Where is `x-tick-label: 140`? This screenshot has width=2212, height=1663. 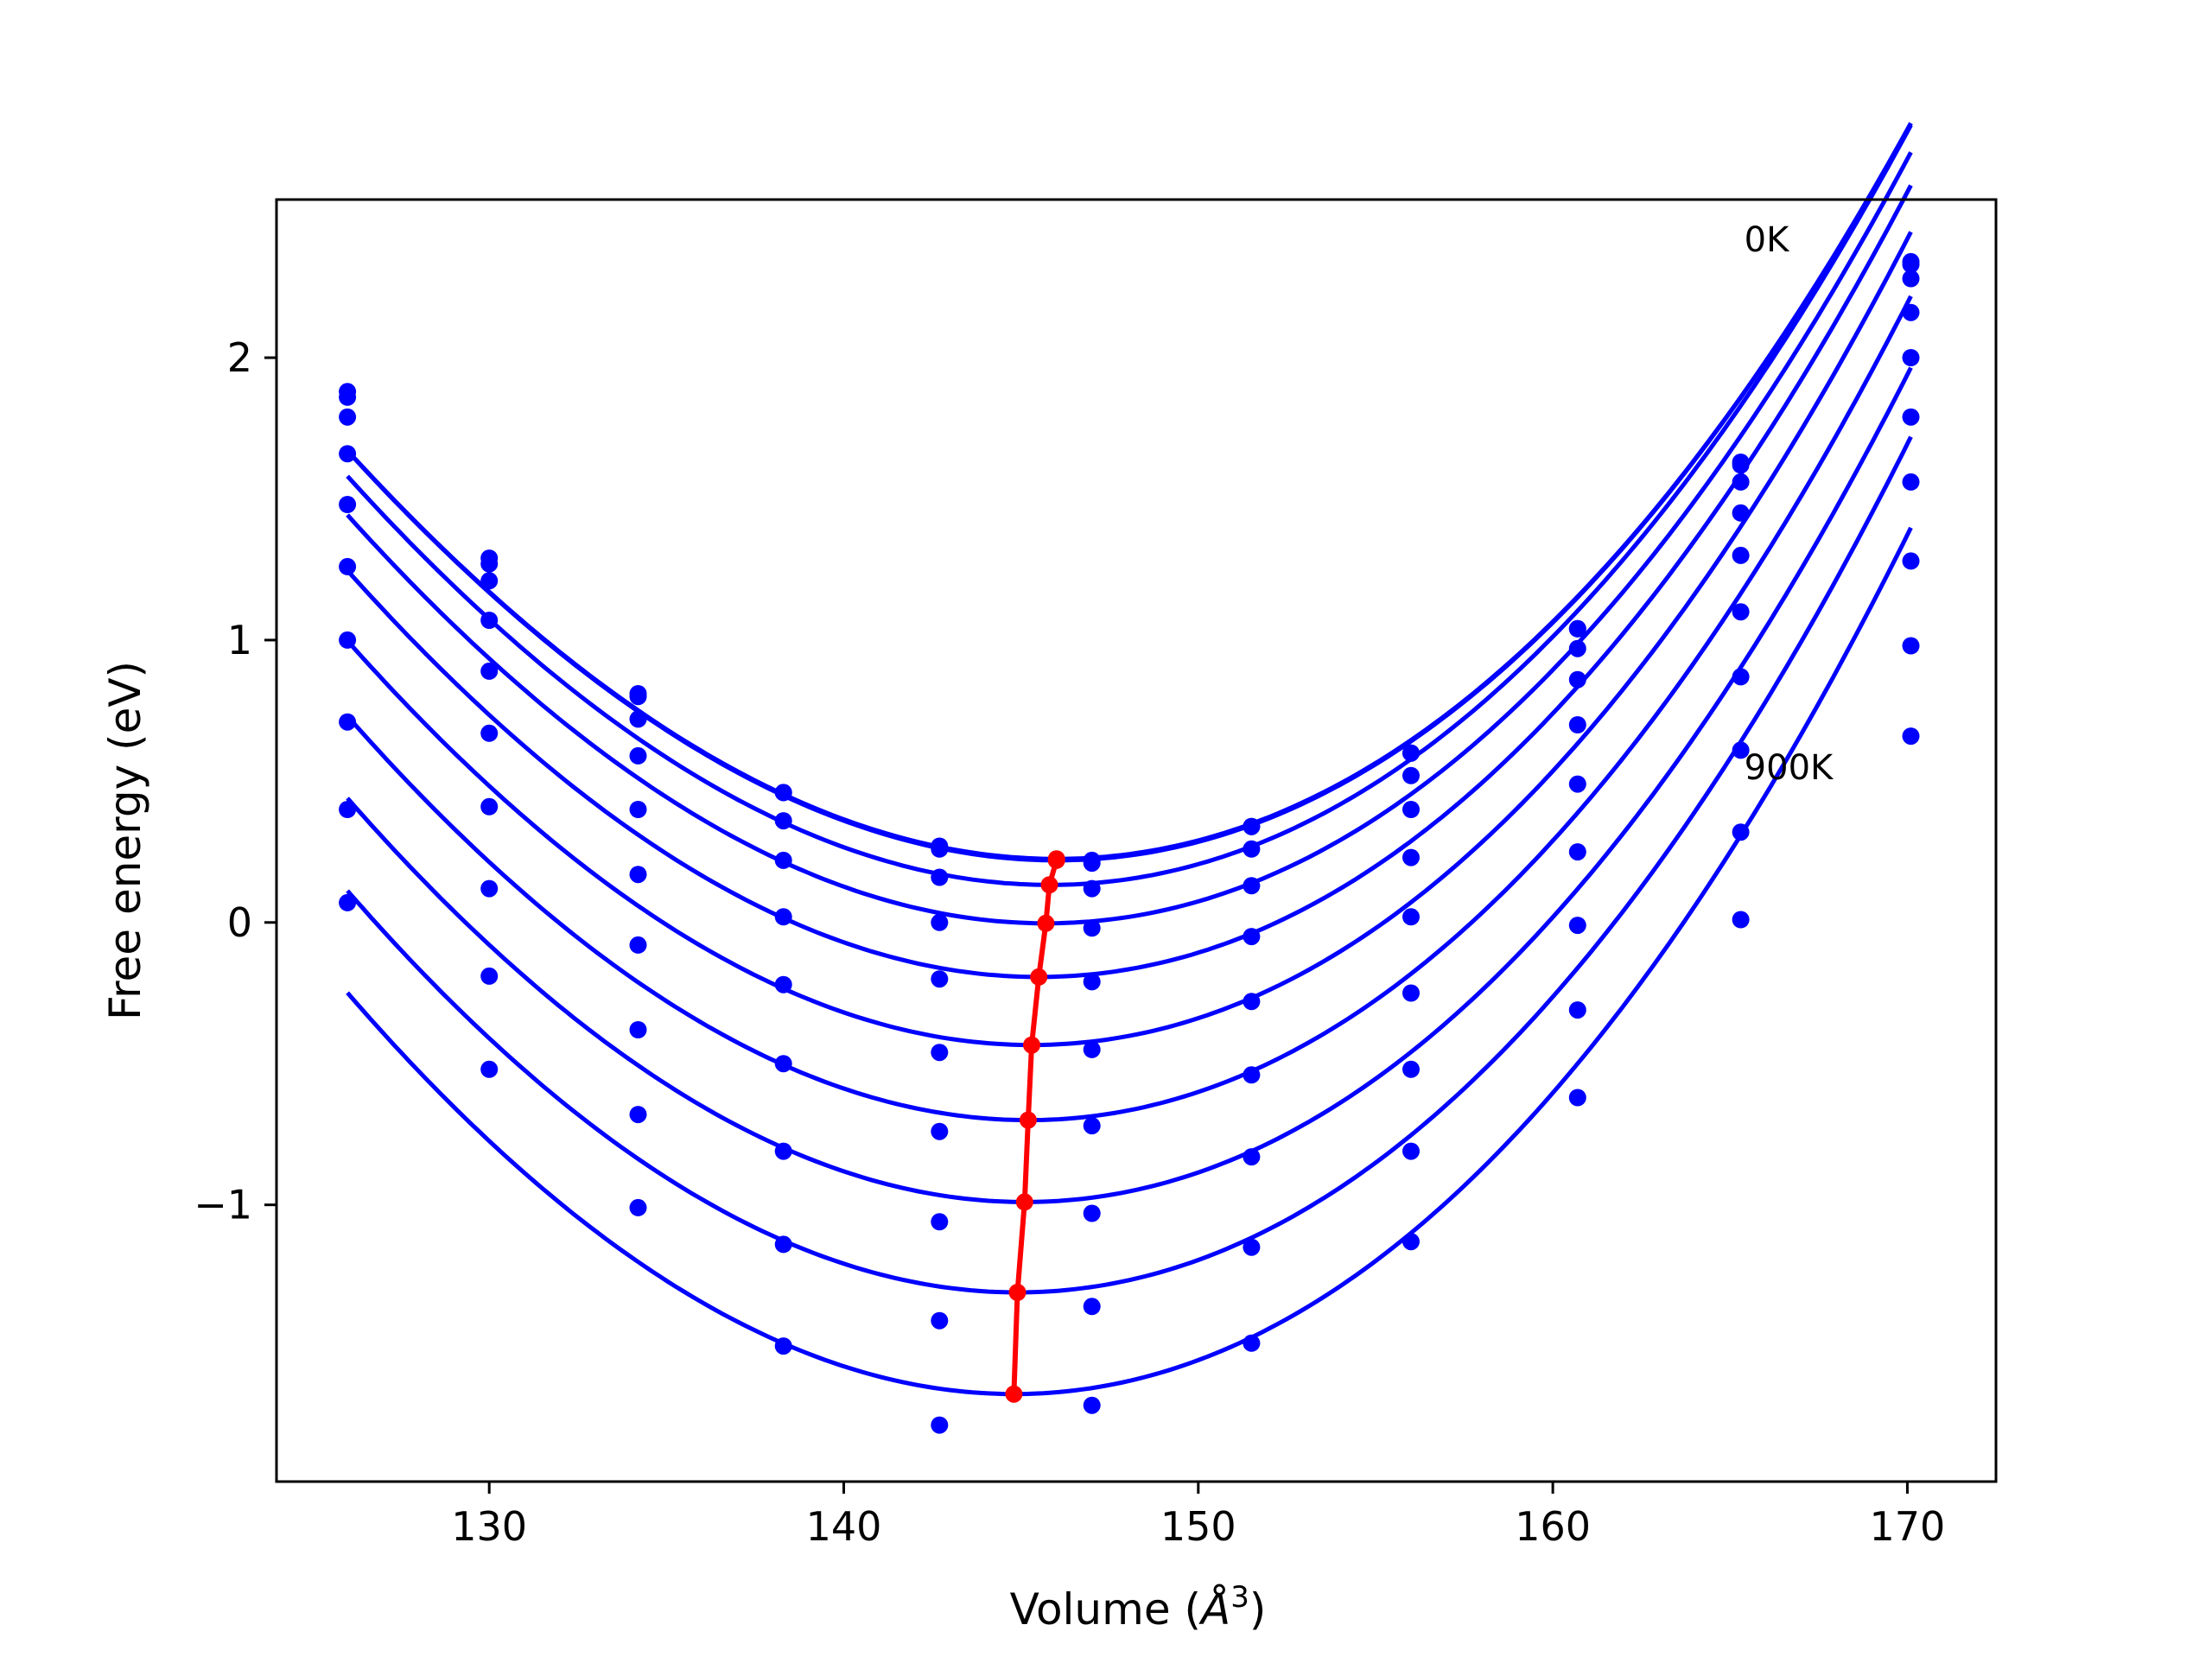 x-tick-label: 140 is located at coordinates (844, 1527).